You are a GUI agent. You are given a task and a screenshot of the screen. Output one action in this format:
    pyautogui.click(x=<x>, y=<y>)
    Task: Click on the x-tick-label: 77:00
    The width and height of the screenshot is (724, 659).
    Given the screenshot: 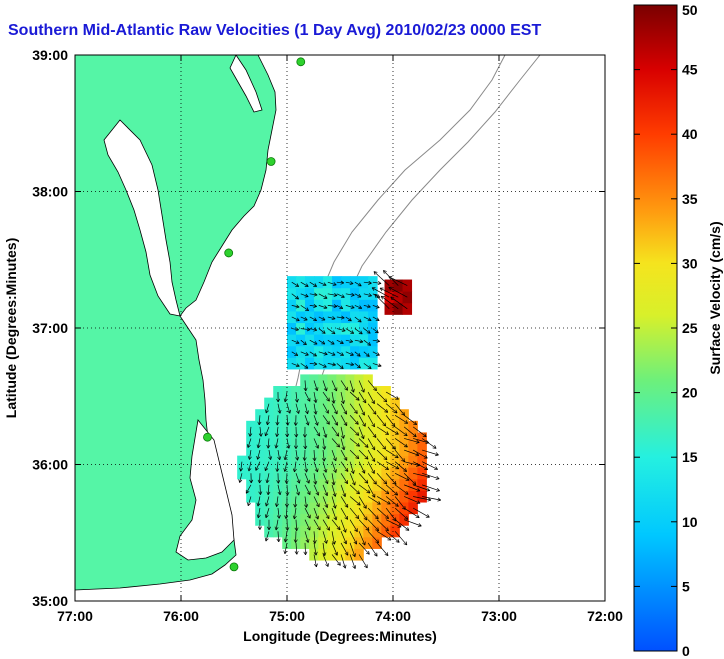 What is the action you would take?
    pyautogui.click(x=75, y=616)
    